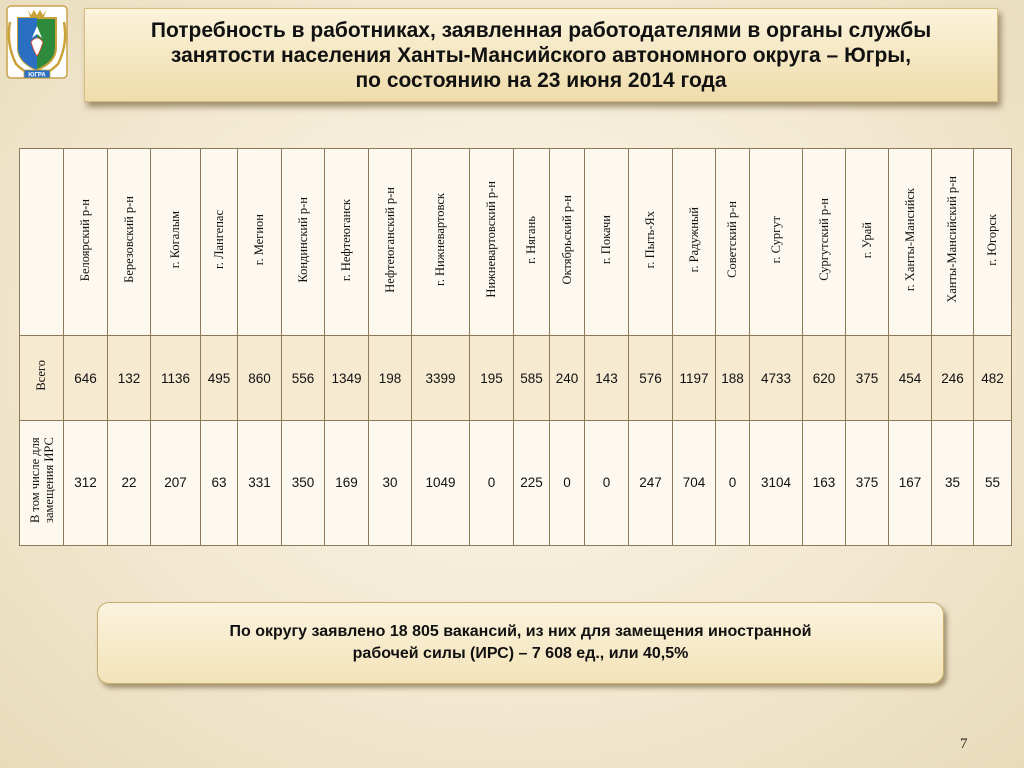 This screenshot has width=1024, height=768. I want to click on column-header: г. Радужный, so click(694, 242).